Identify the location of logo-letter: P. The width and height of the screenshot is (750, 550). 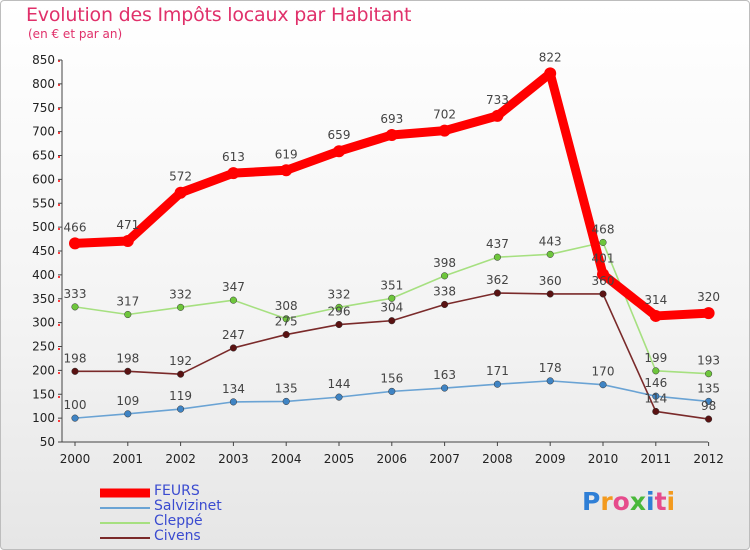
(591, 501).